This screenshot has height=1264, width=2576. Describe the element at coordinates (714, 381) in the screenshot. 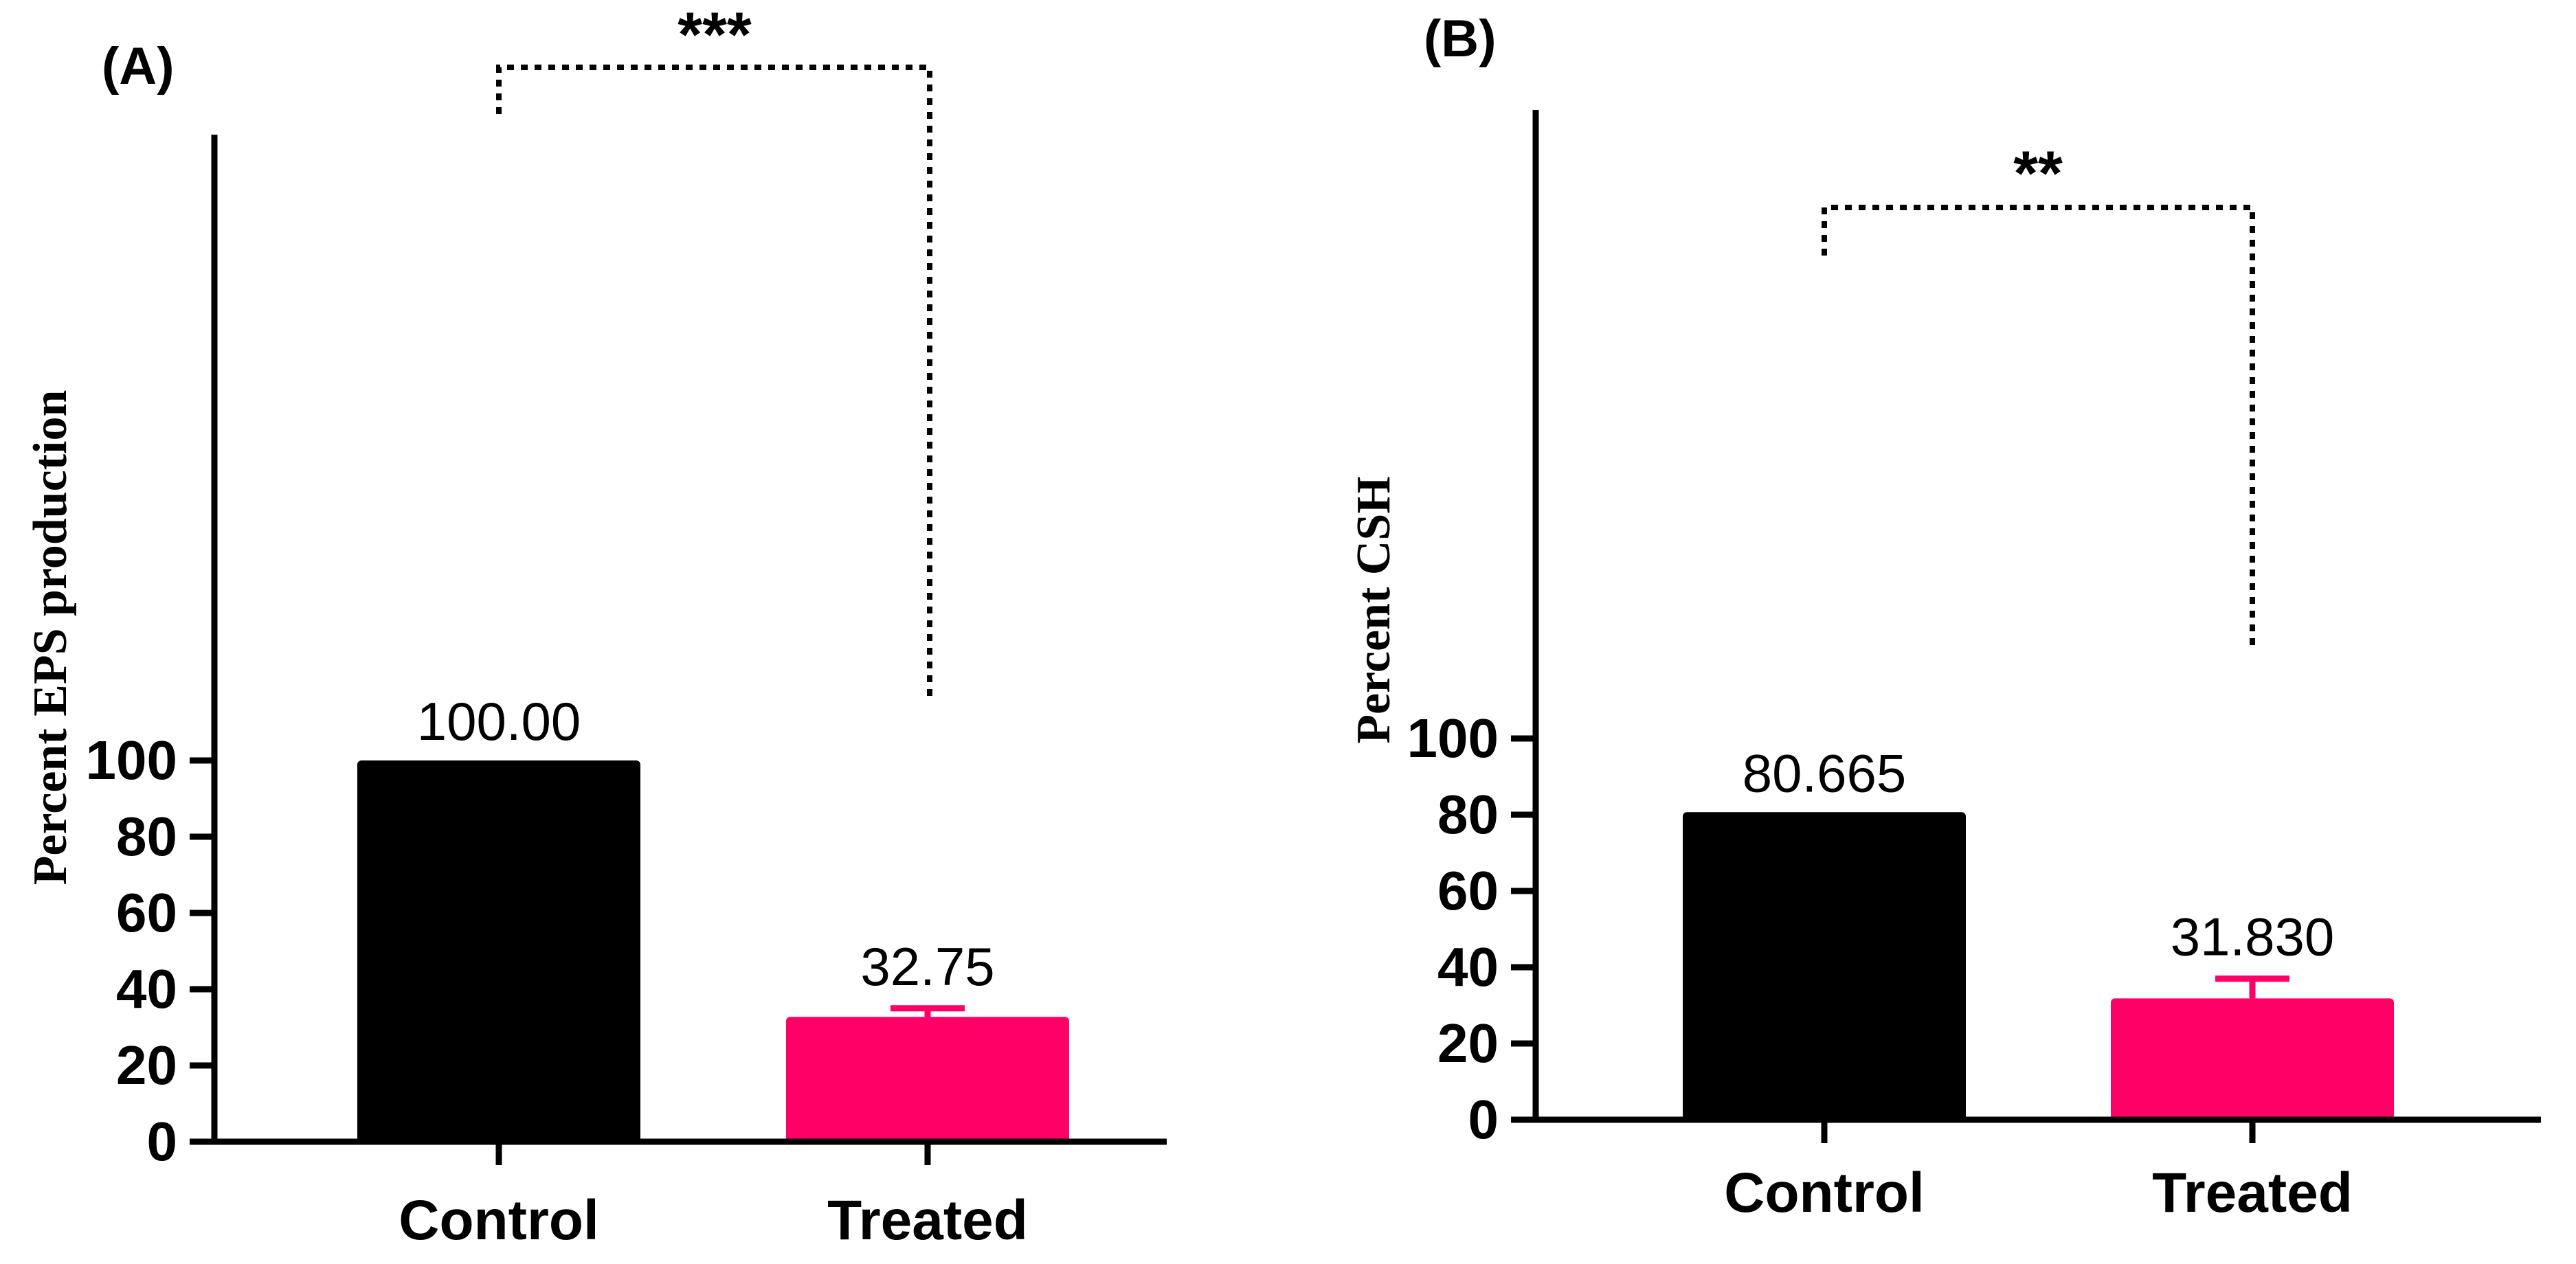

I see `panel-a-significance-bracket` at that location.